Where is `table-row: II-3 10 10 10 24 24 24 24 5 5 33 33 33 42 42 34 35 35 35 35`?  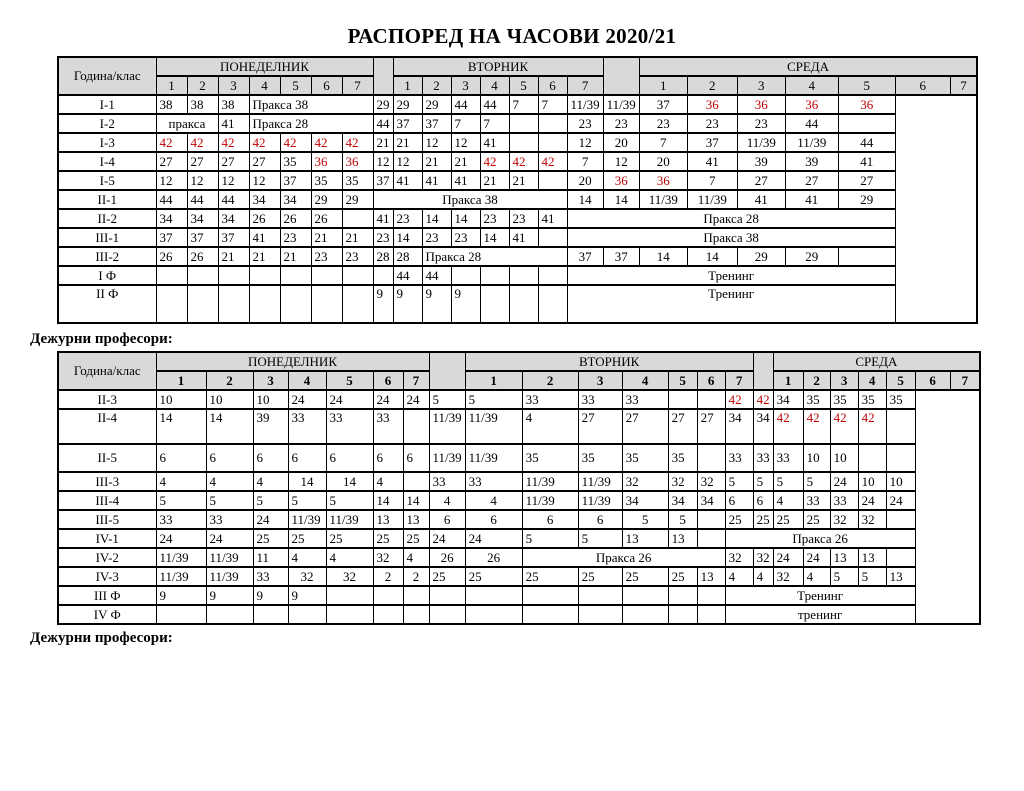 table-row: II-3 10 10 10 24 24 24 24 5 5 33 33 33 42 42 34 35 35 35 35 is located at coordinates (518, 399).